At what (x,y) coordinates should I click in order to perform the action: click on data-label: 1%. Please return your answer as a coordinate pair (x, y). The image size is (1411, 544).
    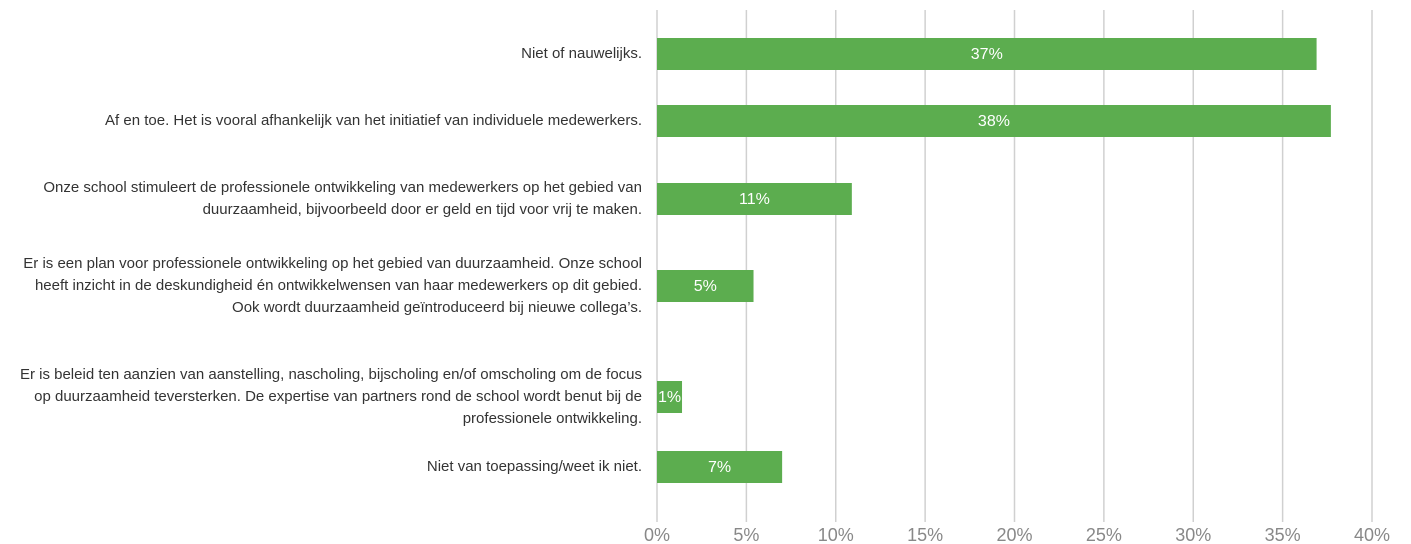
    Looking at the image, I should click on (669, 397).